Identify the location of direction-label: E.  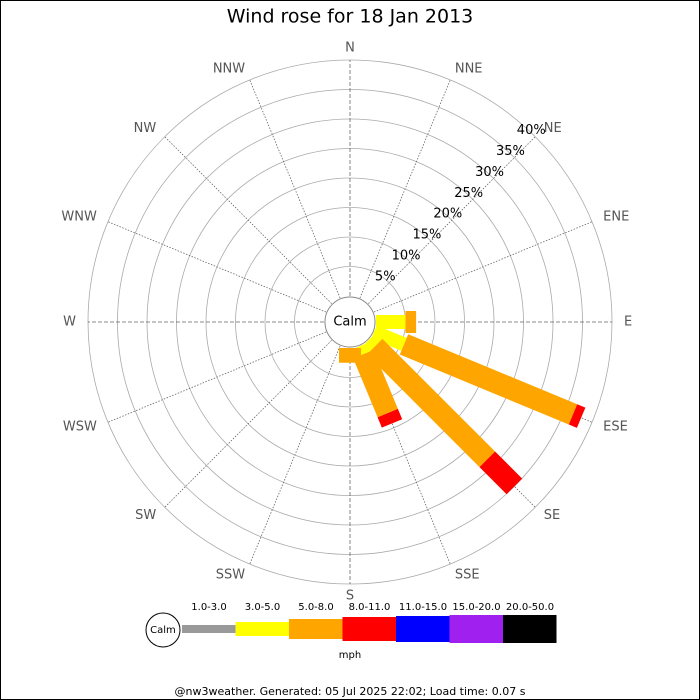
(628, 322).